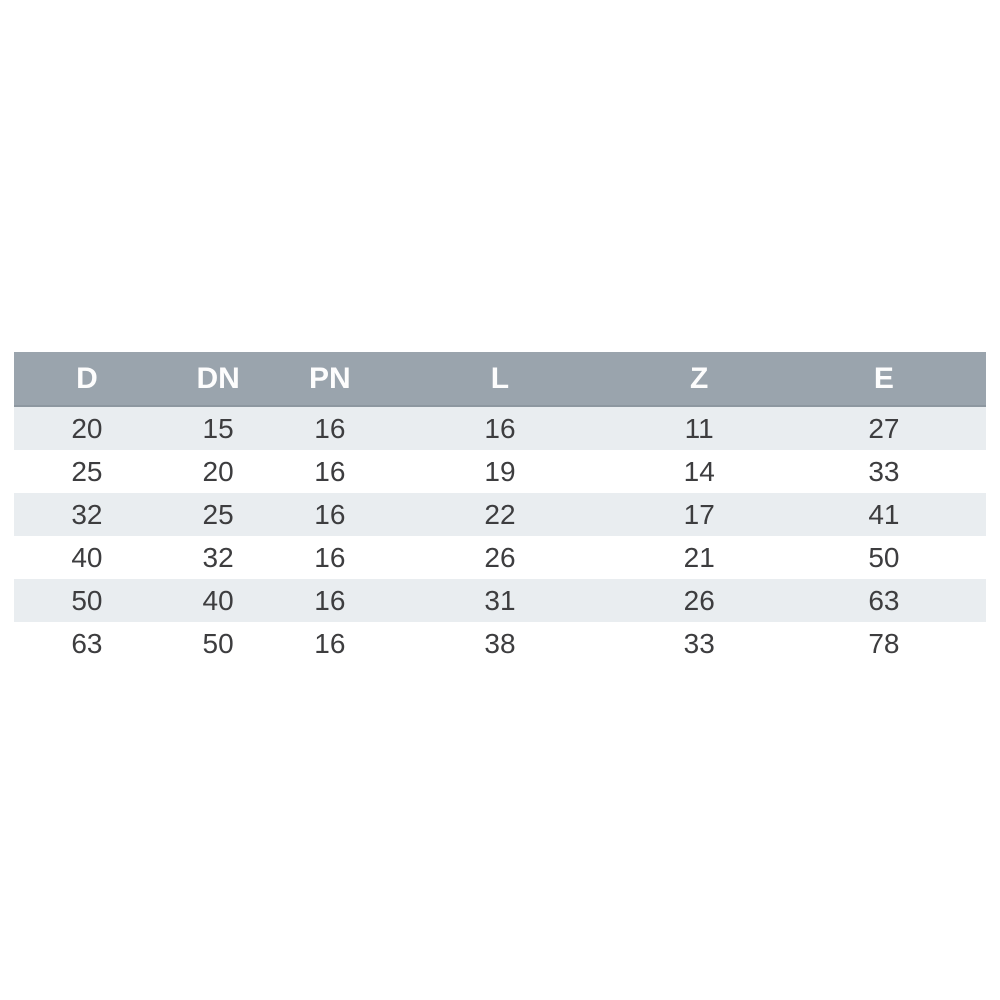 The width and height of the screenshot is (1000, 1000). Describe the element at coordinates (218, 379) in the screenshot. I see `column-header-dn: DN` at that location.